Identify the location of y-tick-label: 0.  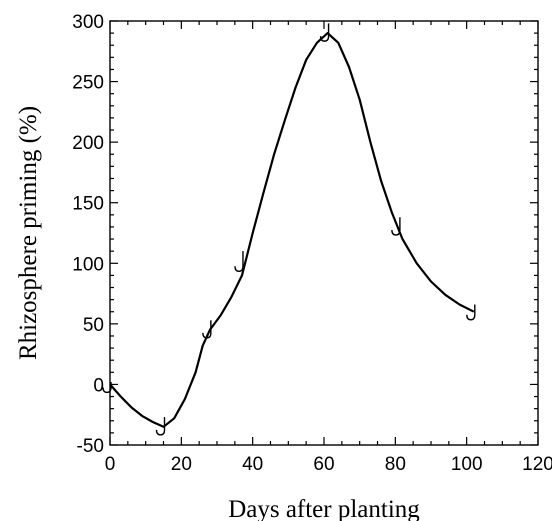
(98, 385).